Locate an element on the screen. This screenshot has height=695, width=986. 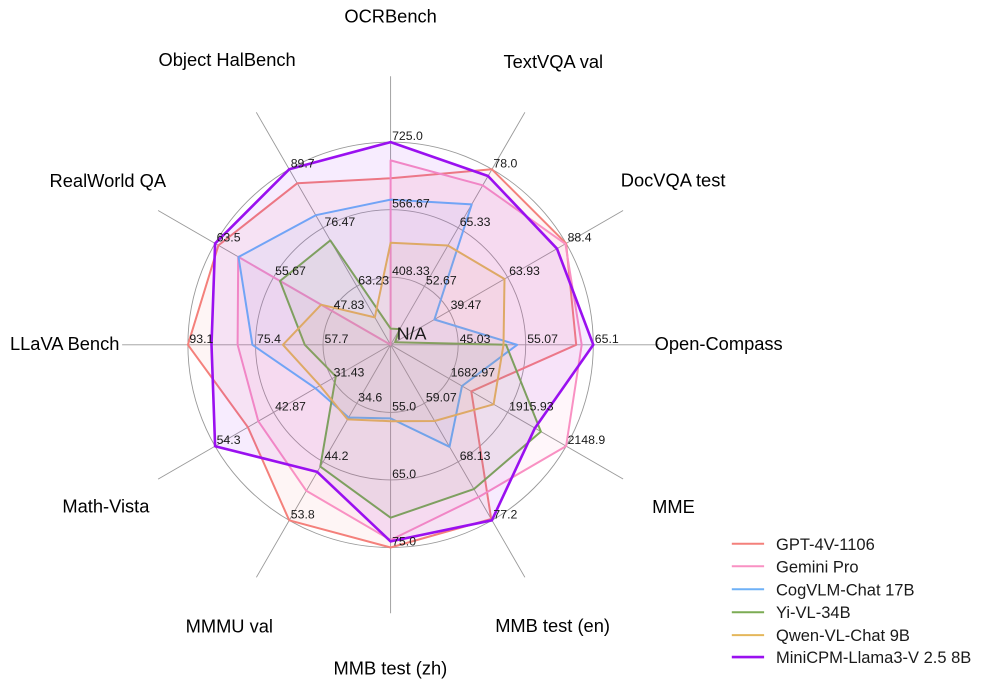
svg-text: GPT-4V-1106 is located at coordinates (825, 545).